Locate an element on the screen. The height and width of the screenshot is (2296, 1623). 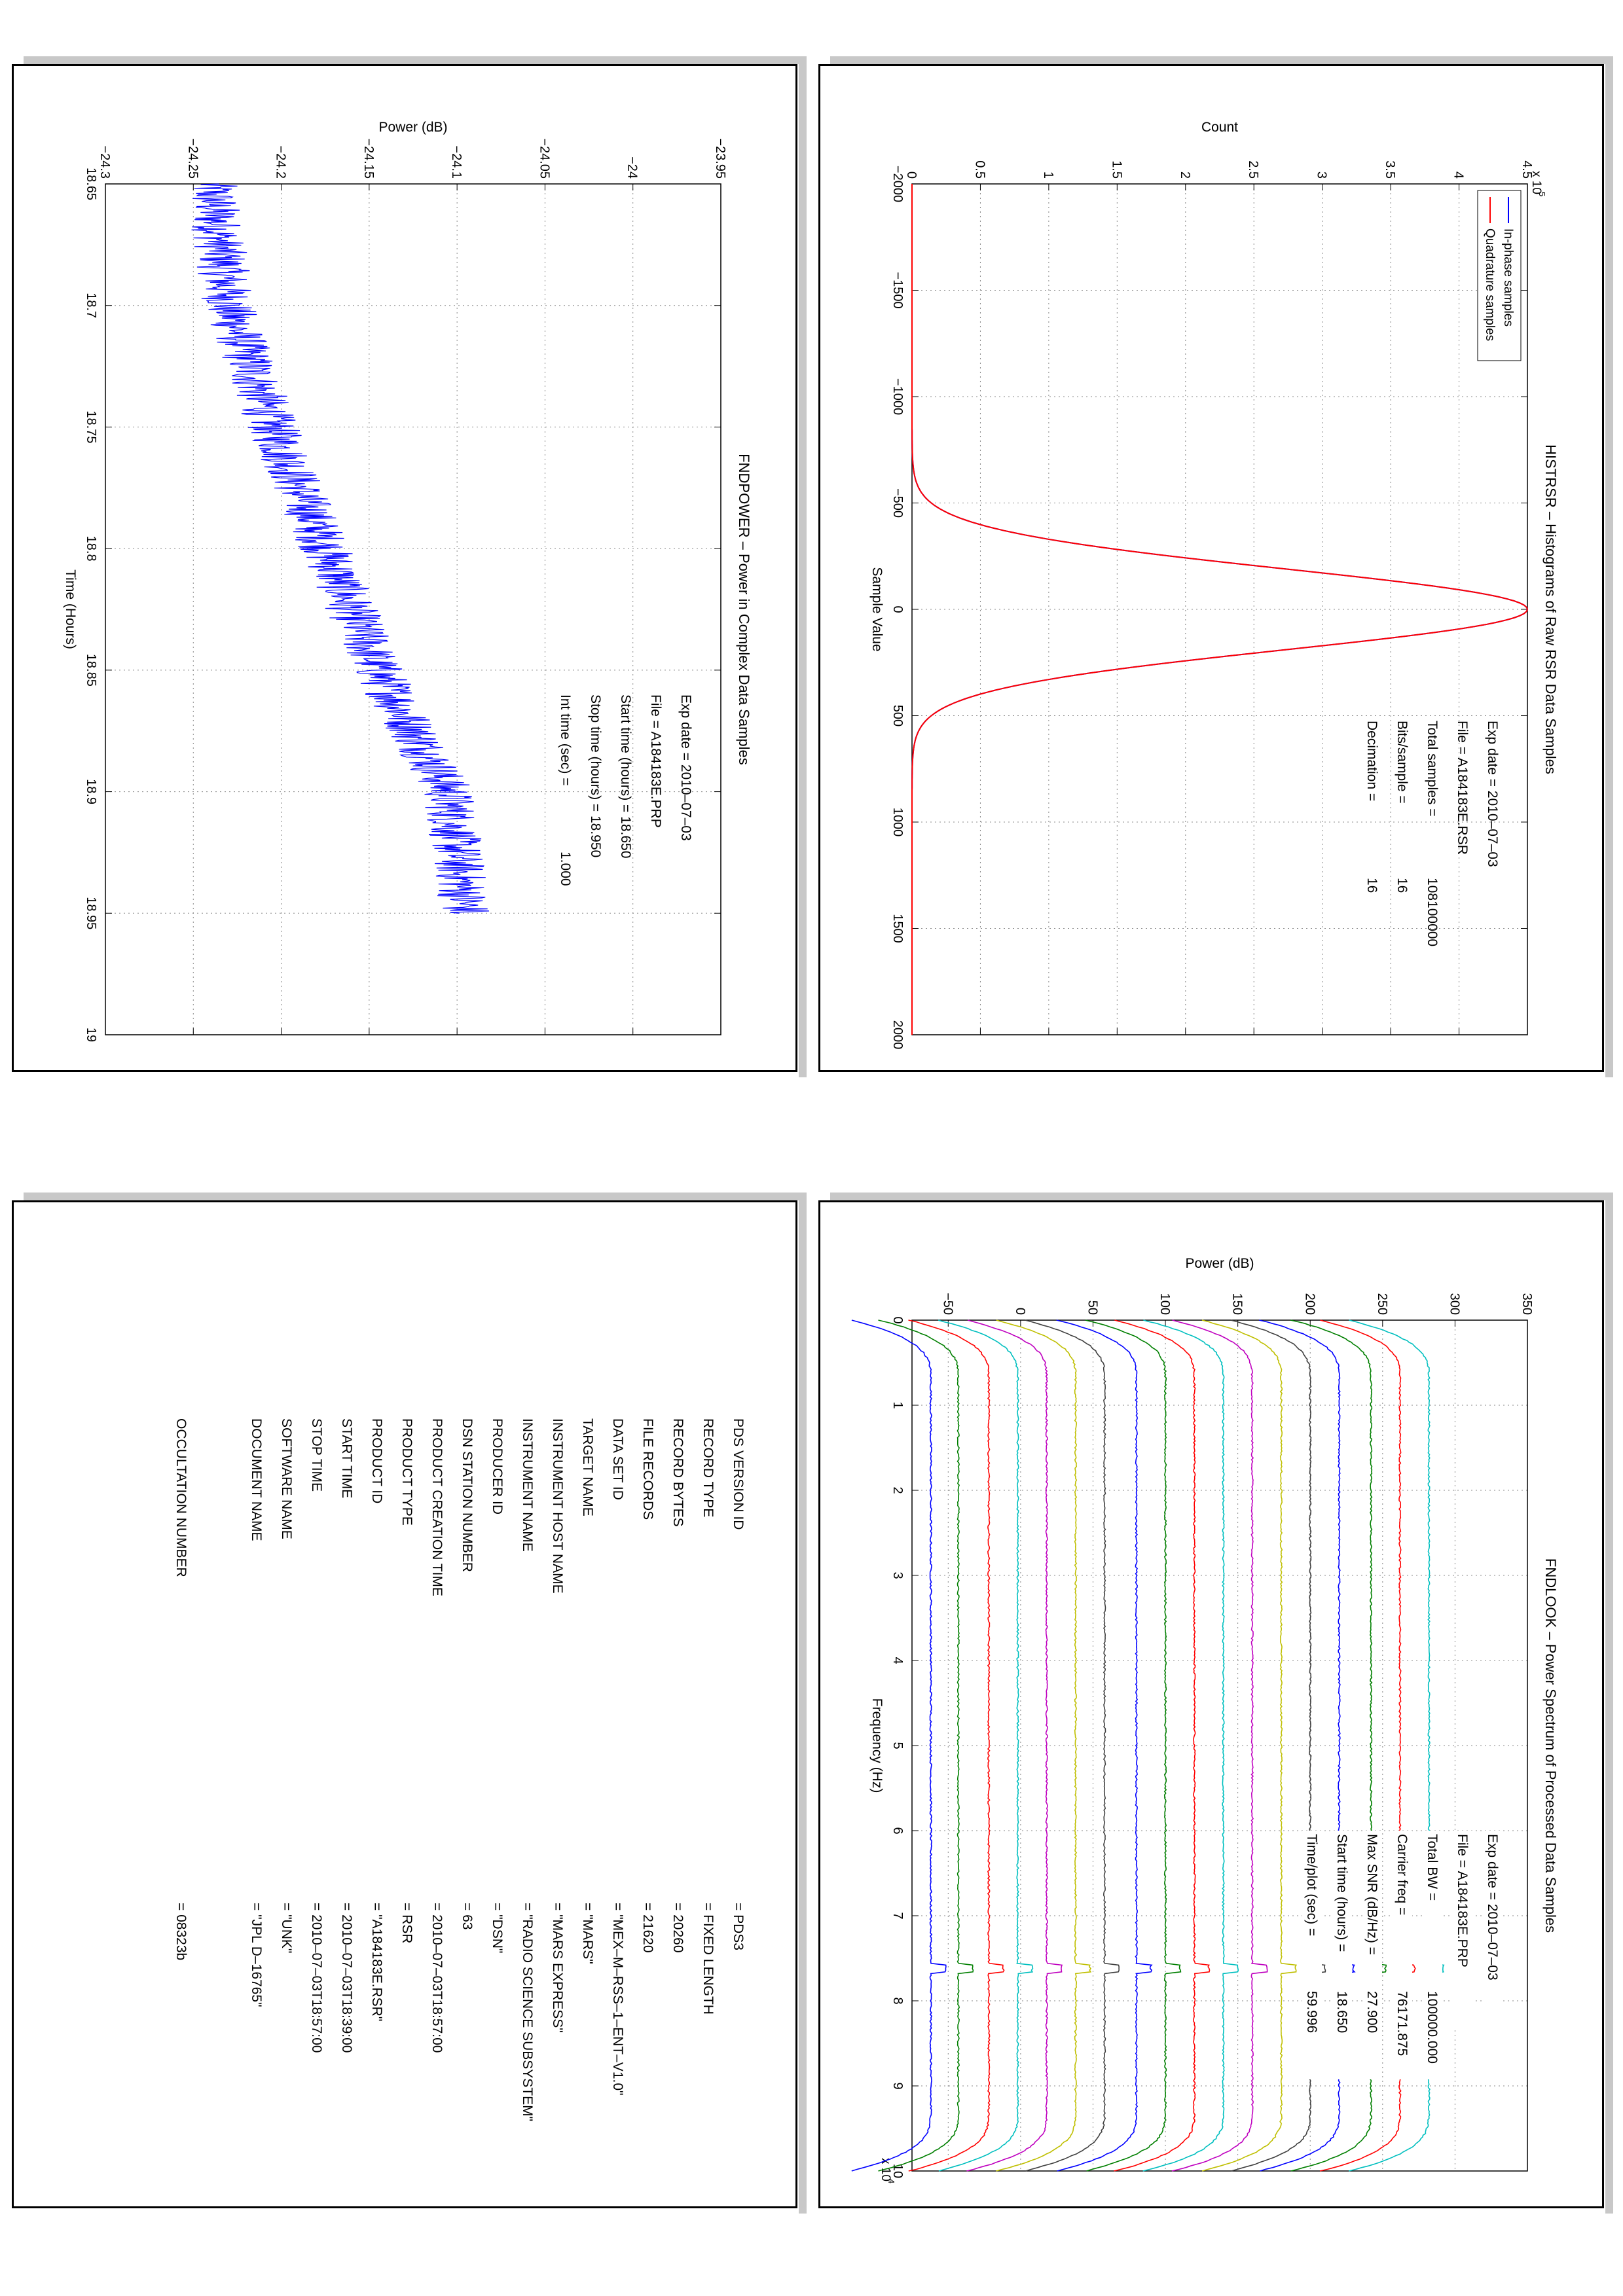
chart-title: FNDPOWER – Power in Complex Data Samples is located at coordinates (744, 609).